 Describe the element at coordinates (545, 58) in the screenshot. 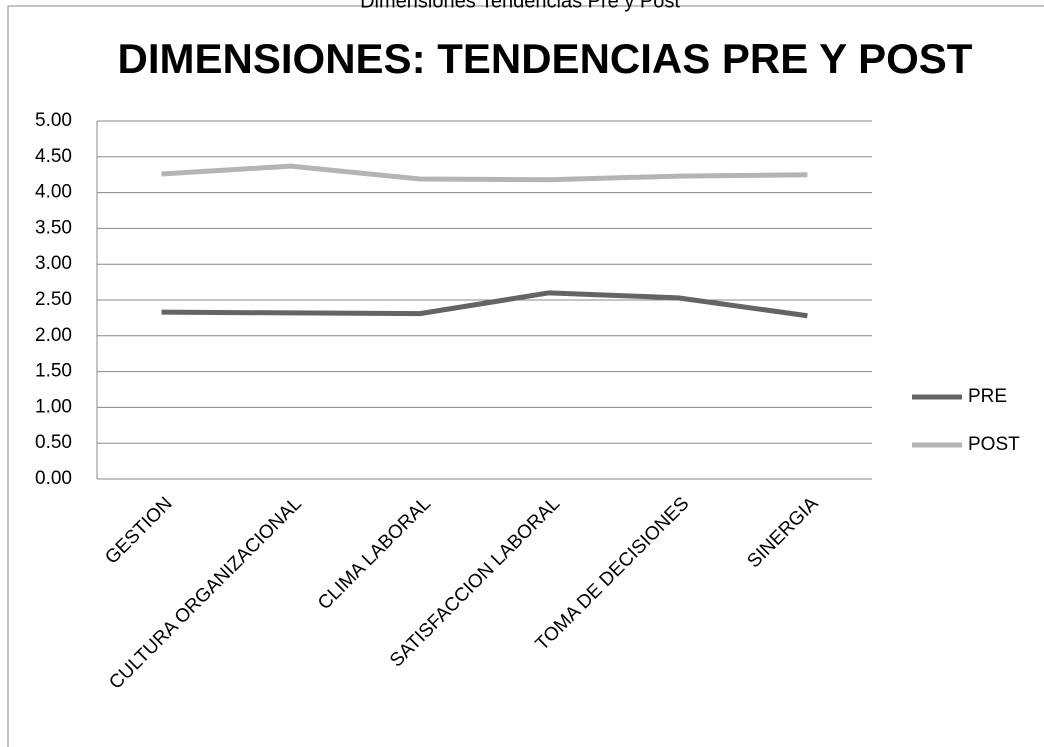

I see `chart-title: DIMENSIONES: TENDENCIAS PRE Y POST` at that location.